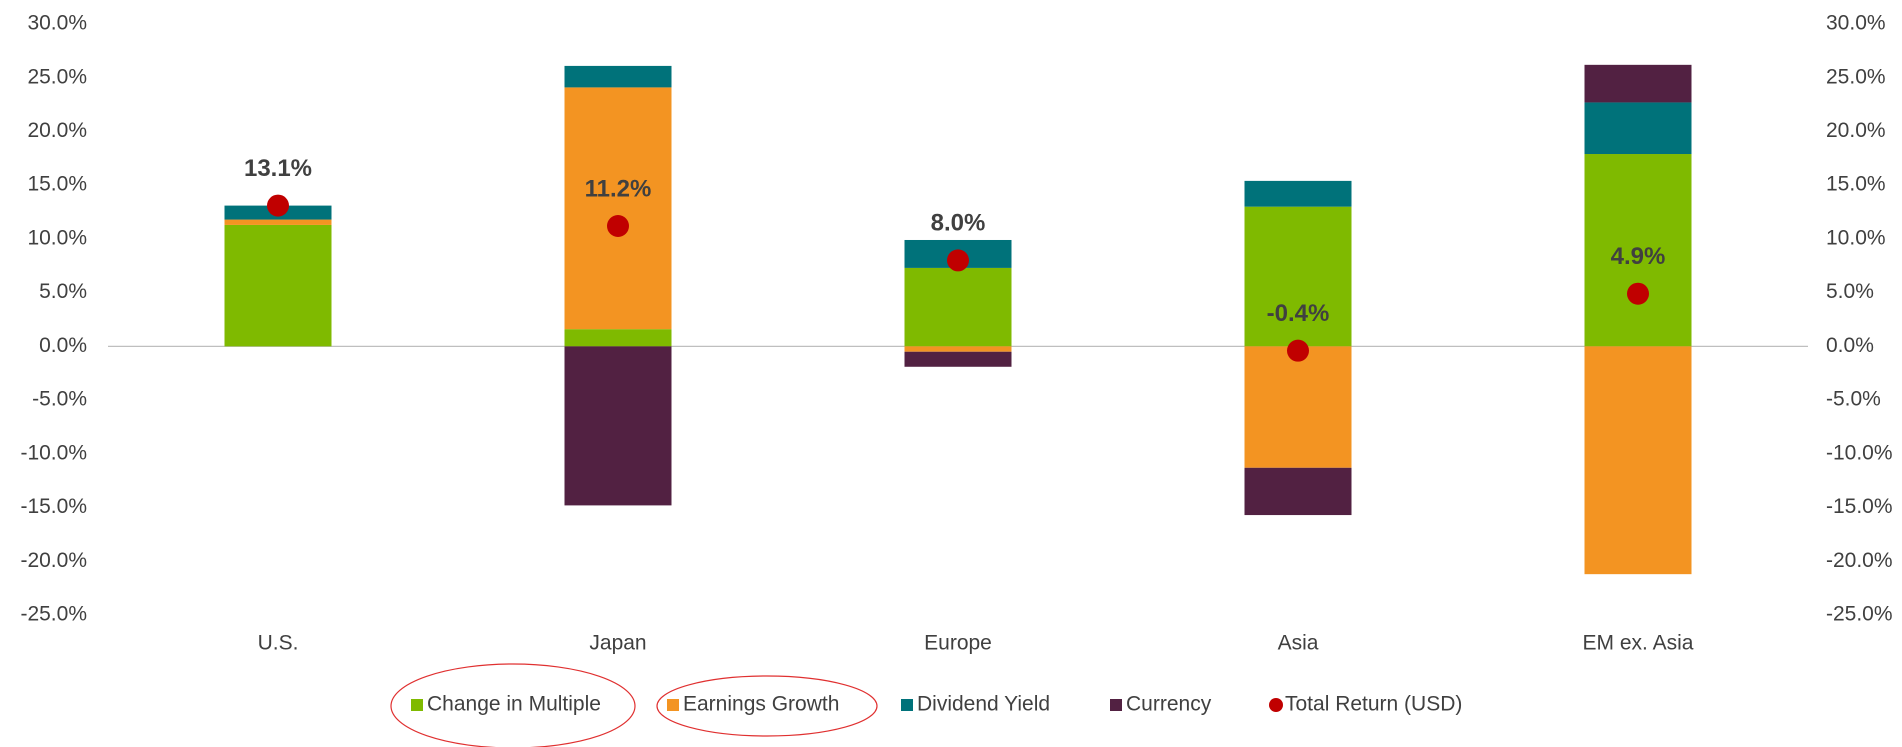 Image resolution: width=1902 pixels, height=747 pixels. Describe the element at coordinates (983, 704) in the screenshot. I see `legend-label: Dividend Yield` at that location.